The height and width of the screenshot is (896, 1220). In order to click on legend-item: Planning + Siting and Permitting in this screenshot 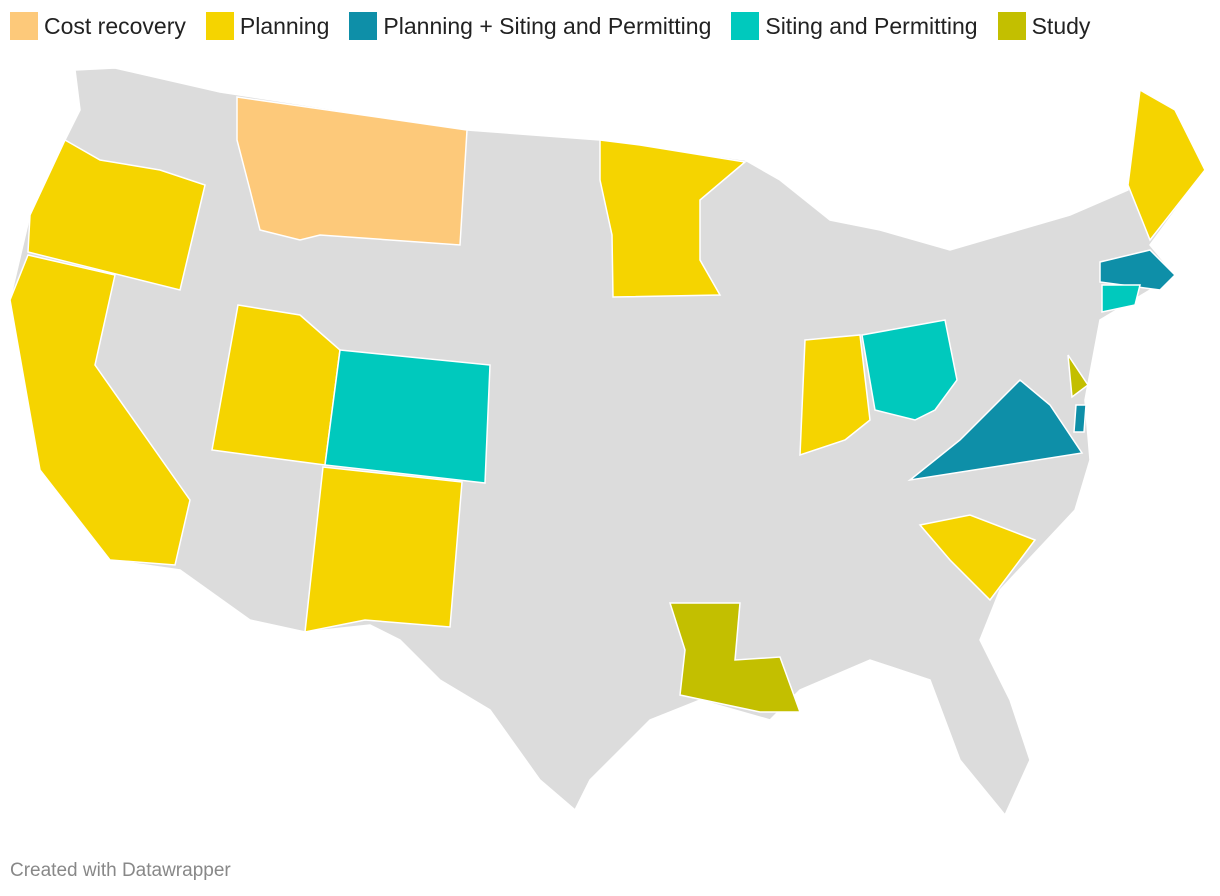, I will do `click(530, 26)`.